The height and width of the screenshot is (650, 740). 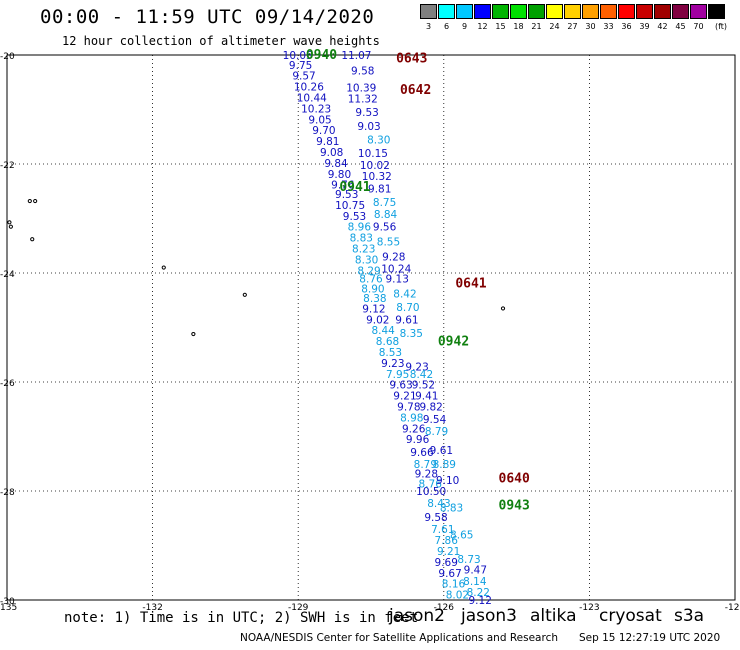 I want to click on wave-height-label: 9.80, so click(x=339, y=175).